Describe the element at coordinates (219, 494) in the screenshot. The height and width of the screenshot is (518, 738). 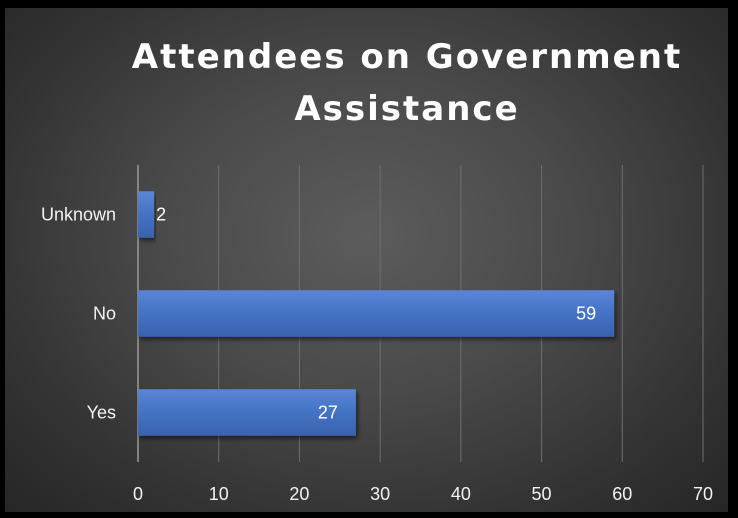
I see `x-tick-label: 10` at that location.